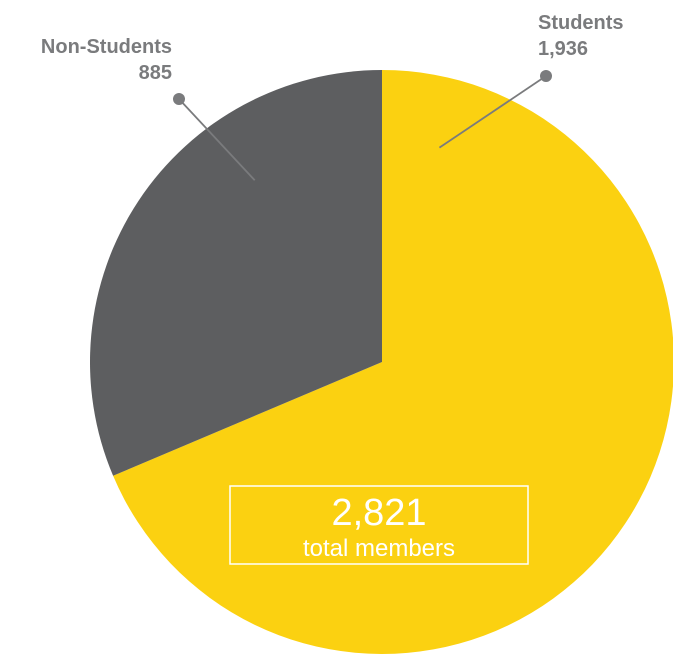 The image size is (673, 654). I want to click on non-students-value-label: 885, so click(155, 73).